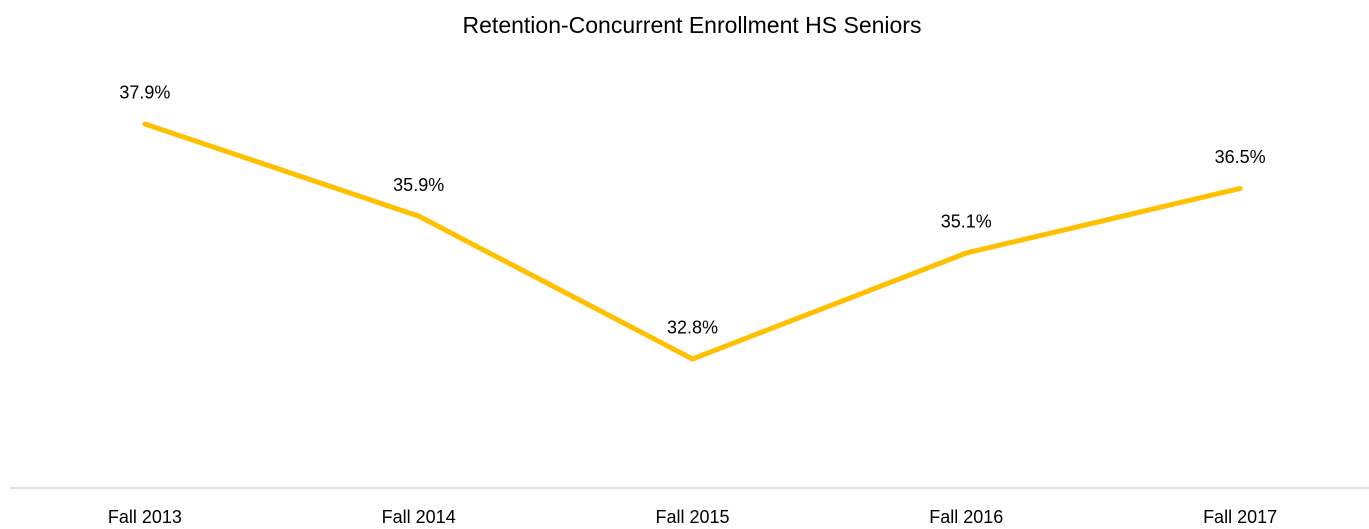  Describe the element at coordinates (419, 517) in the screenshot. I see `x-tick-label: Fall 2014` at that location.